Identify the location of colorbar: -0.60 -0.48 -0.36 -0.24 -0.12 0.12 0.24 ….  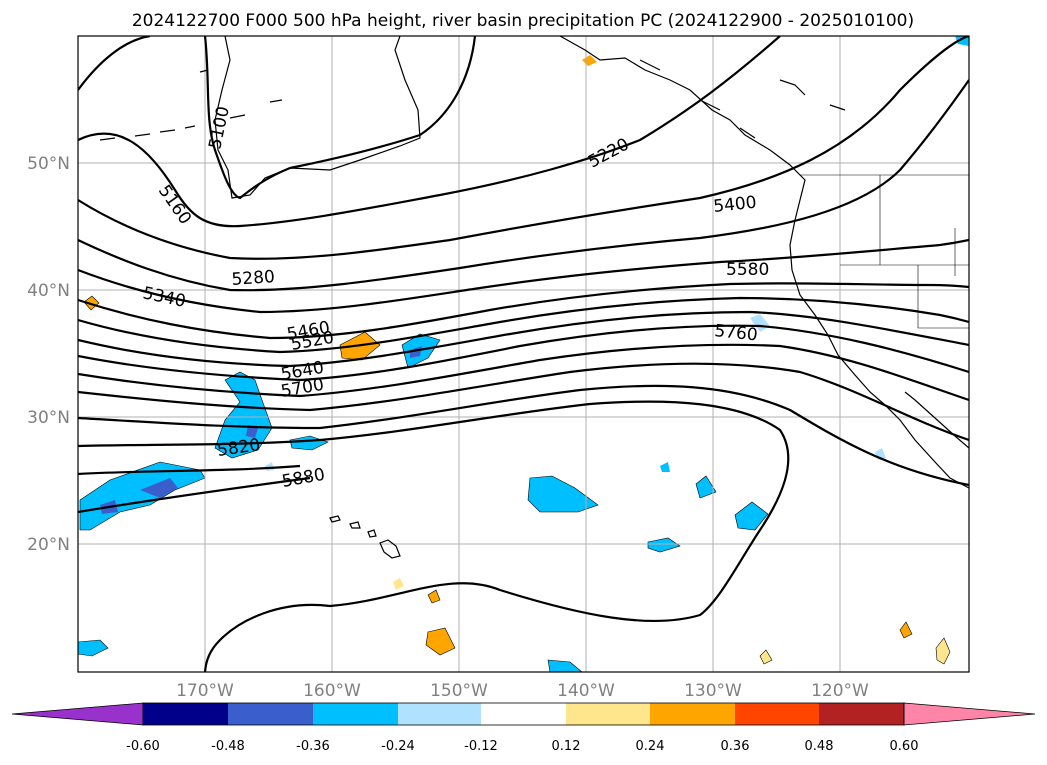
(523, 728).